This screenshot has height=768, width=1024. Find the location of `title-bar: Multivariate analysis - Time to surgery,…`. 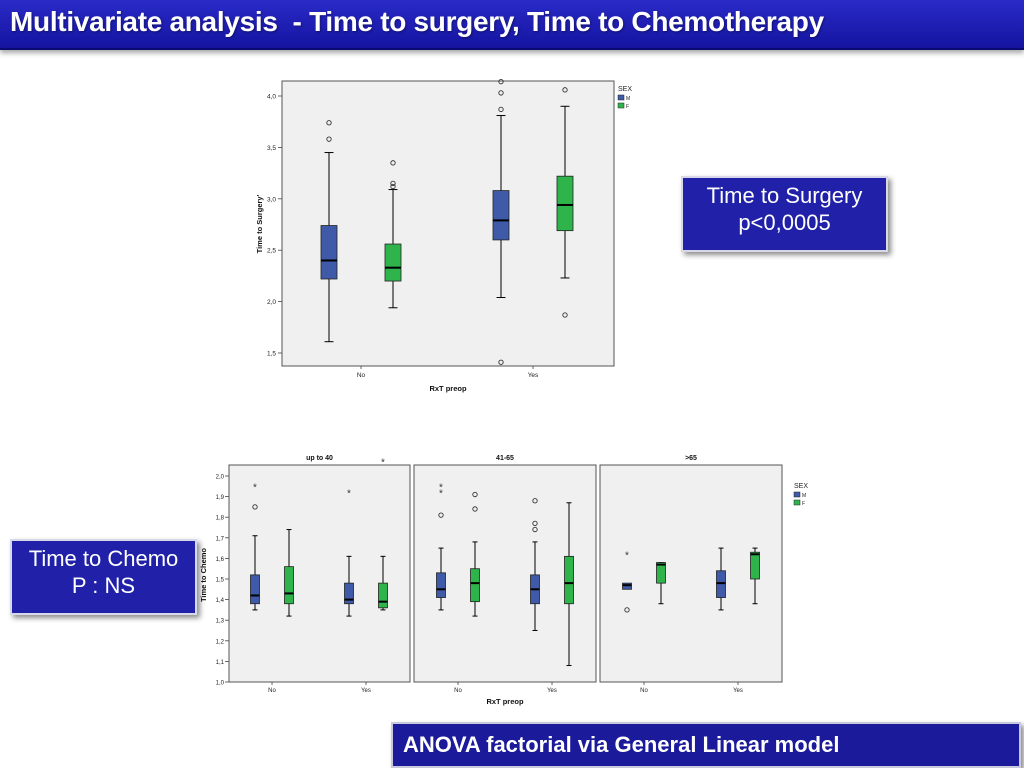

title-bar: Multivariate analysis - Time to surgery,… is located at coordinates (512, 25).